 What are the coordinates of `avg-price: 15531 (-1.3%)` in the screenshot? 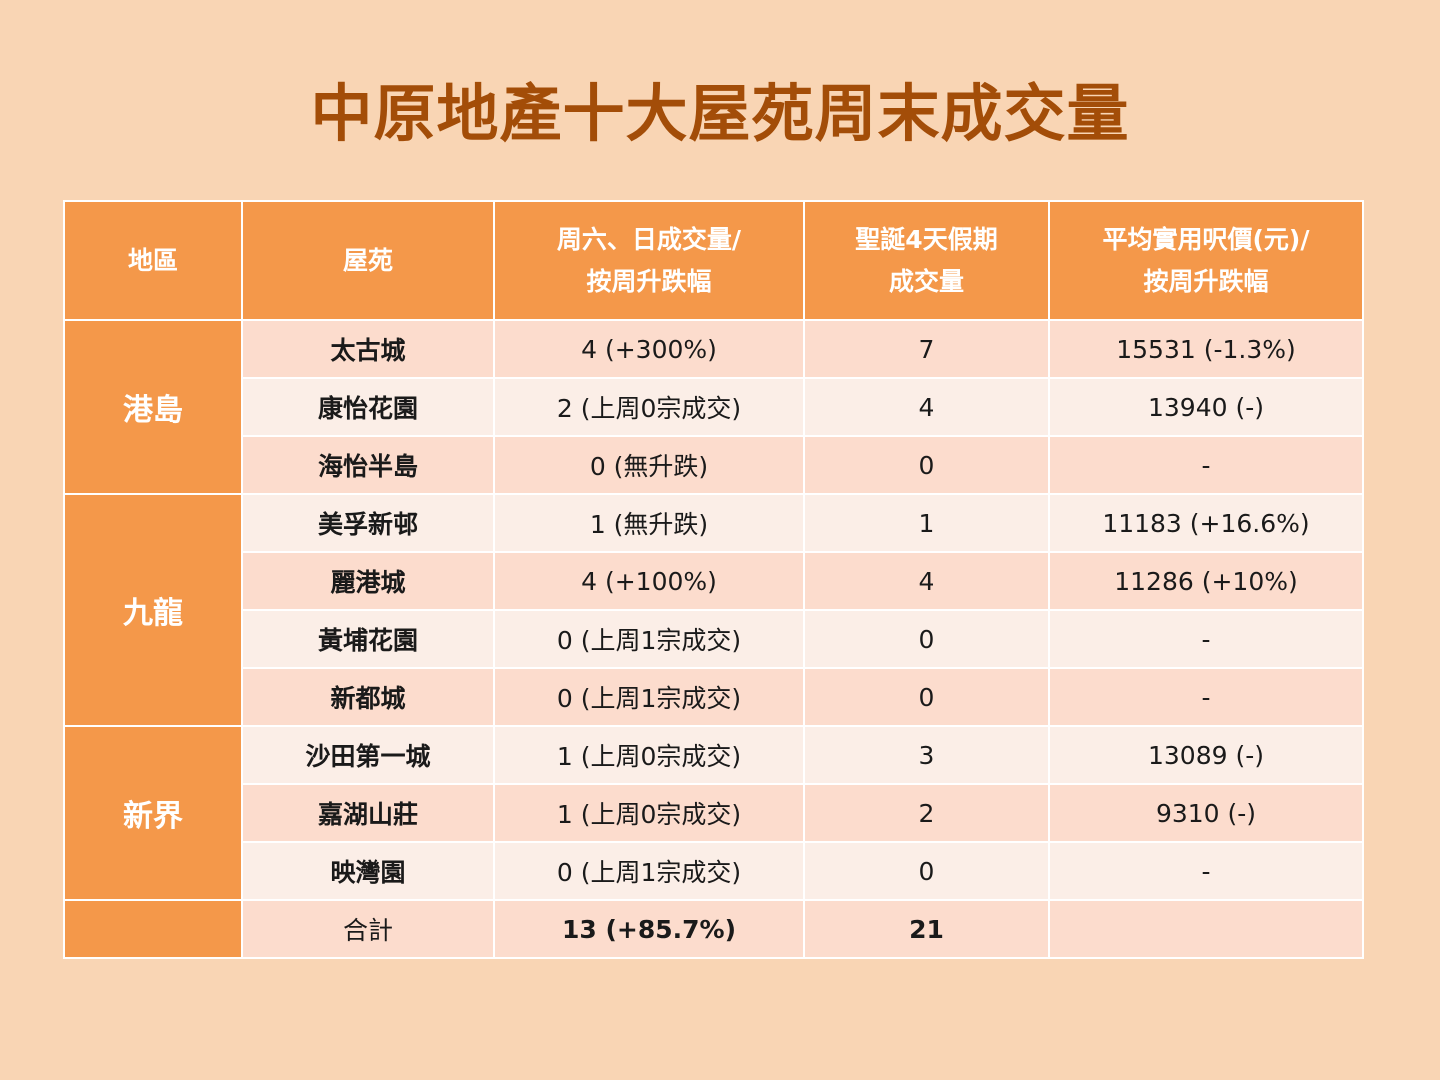 It's located at (1206, 349).